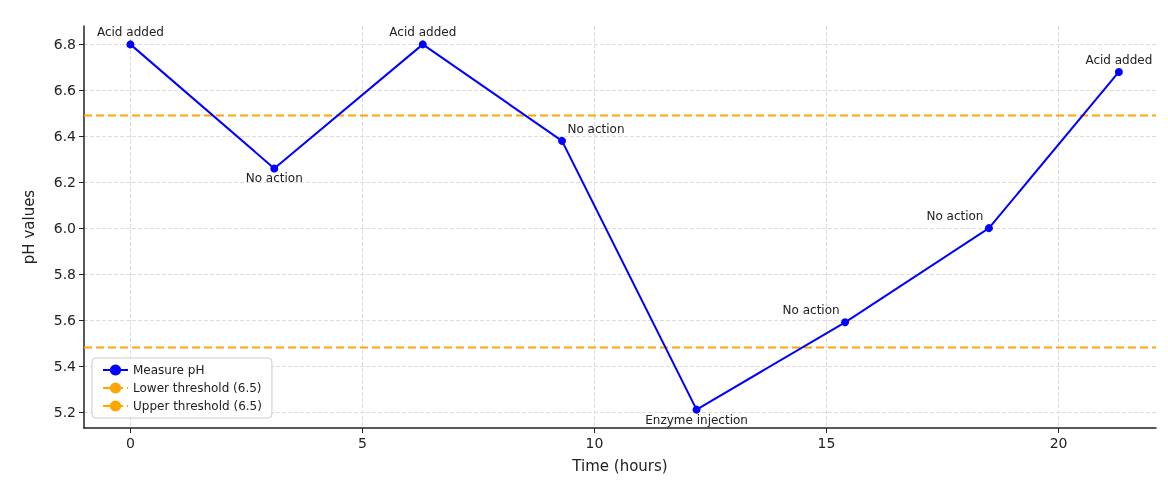 This screenshot has width=1168, height=487. Describe the element at coordinates (64, 44) in the screenshot. I see `y-tick-label: 6.8` at that location.